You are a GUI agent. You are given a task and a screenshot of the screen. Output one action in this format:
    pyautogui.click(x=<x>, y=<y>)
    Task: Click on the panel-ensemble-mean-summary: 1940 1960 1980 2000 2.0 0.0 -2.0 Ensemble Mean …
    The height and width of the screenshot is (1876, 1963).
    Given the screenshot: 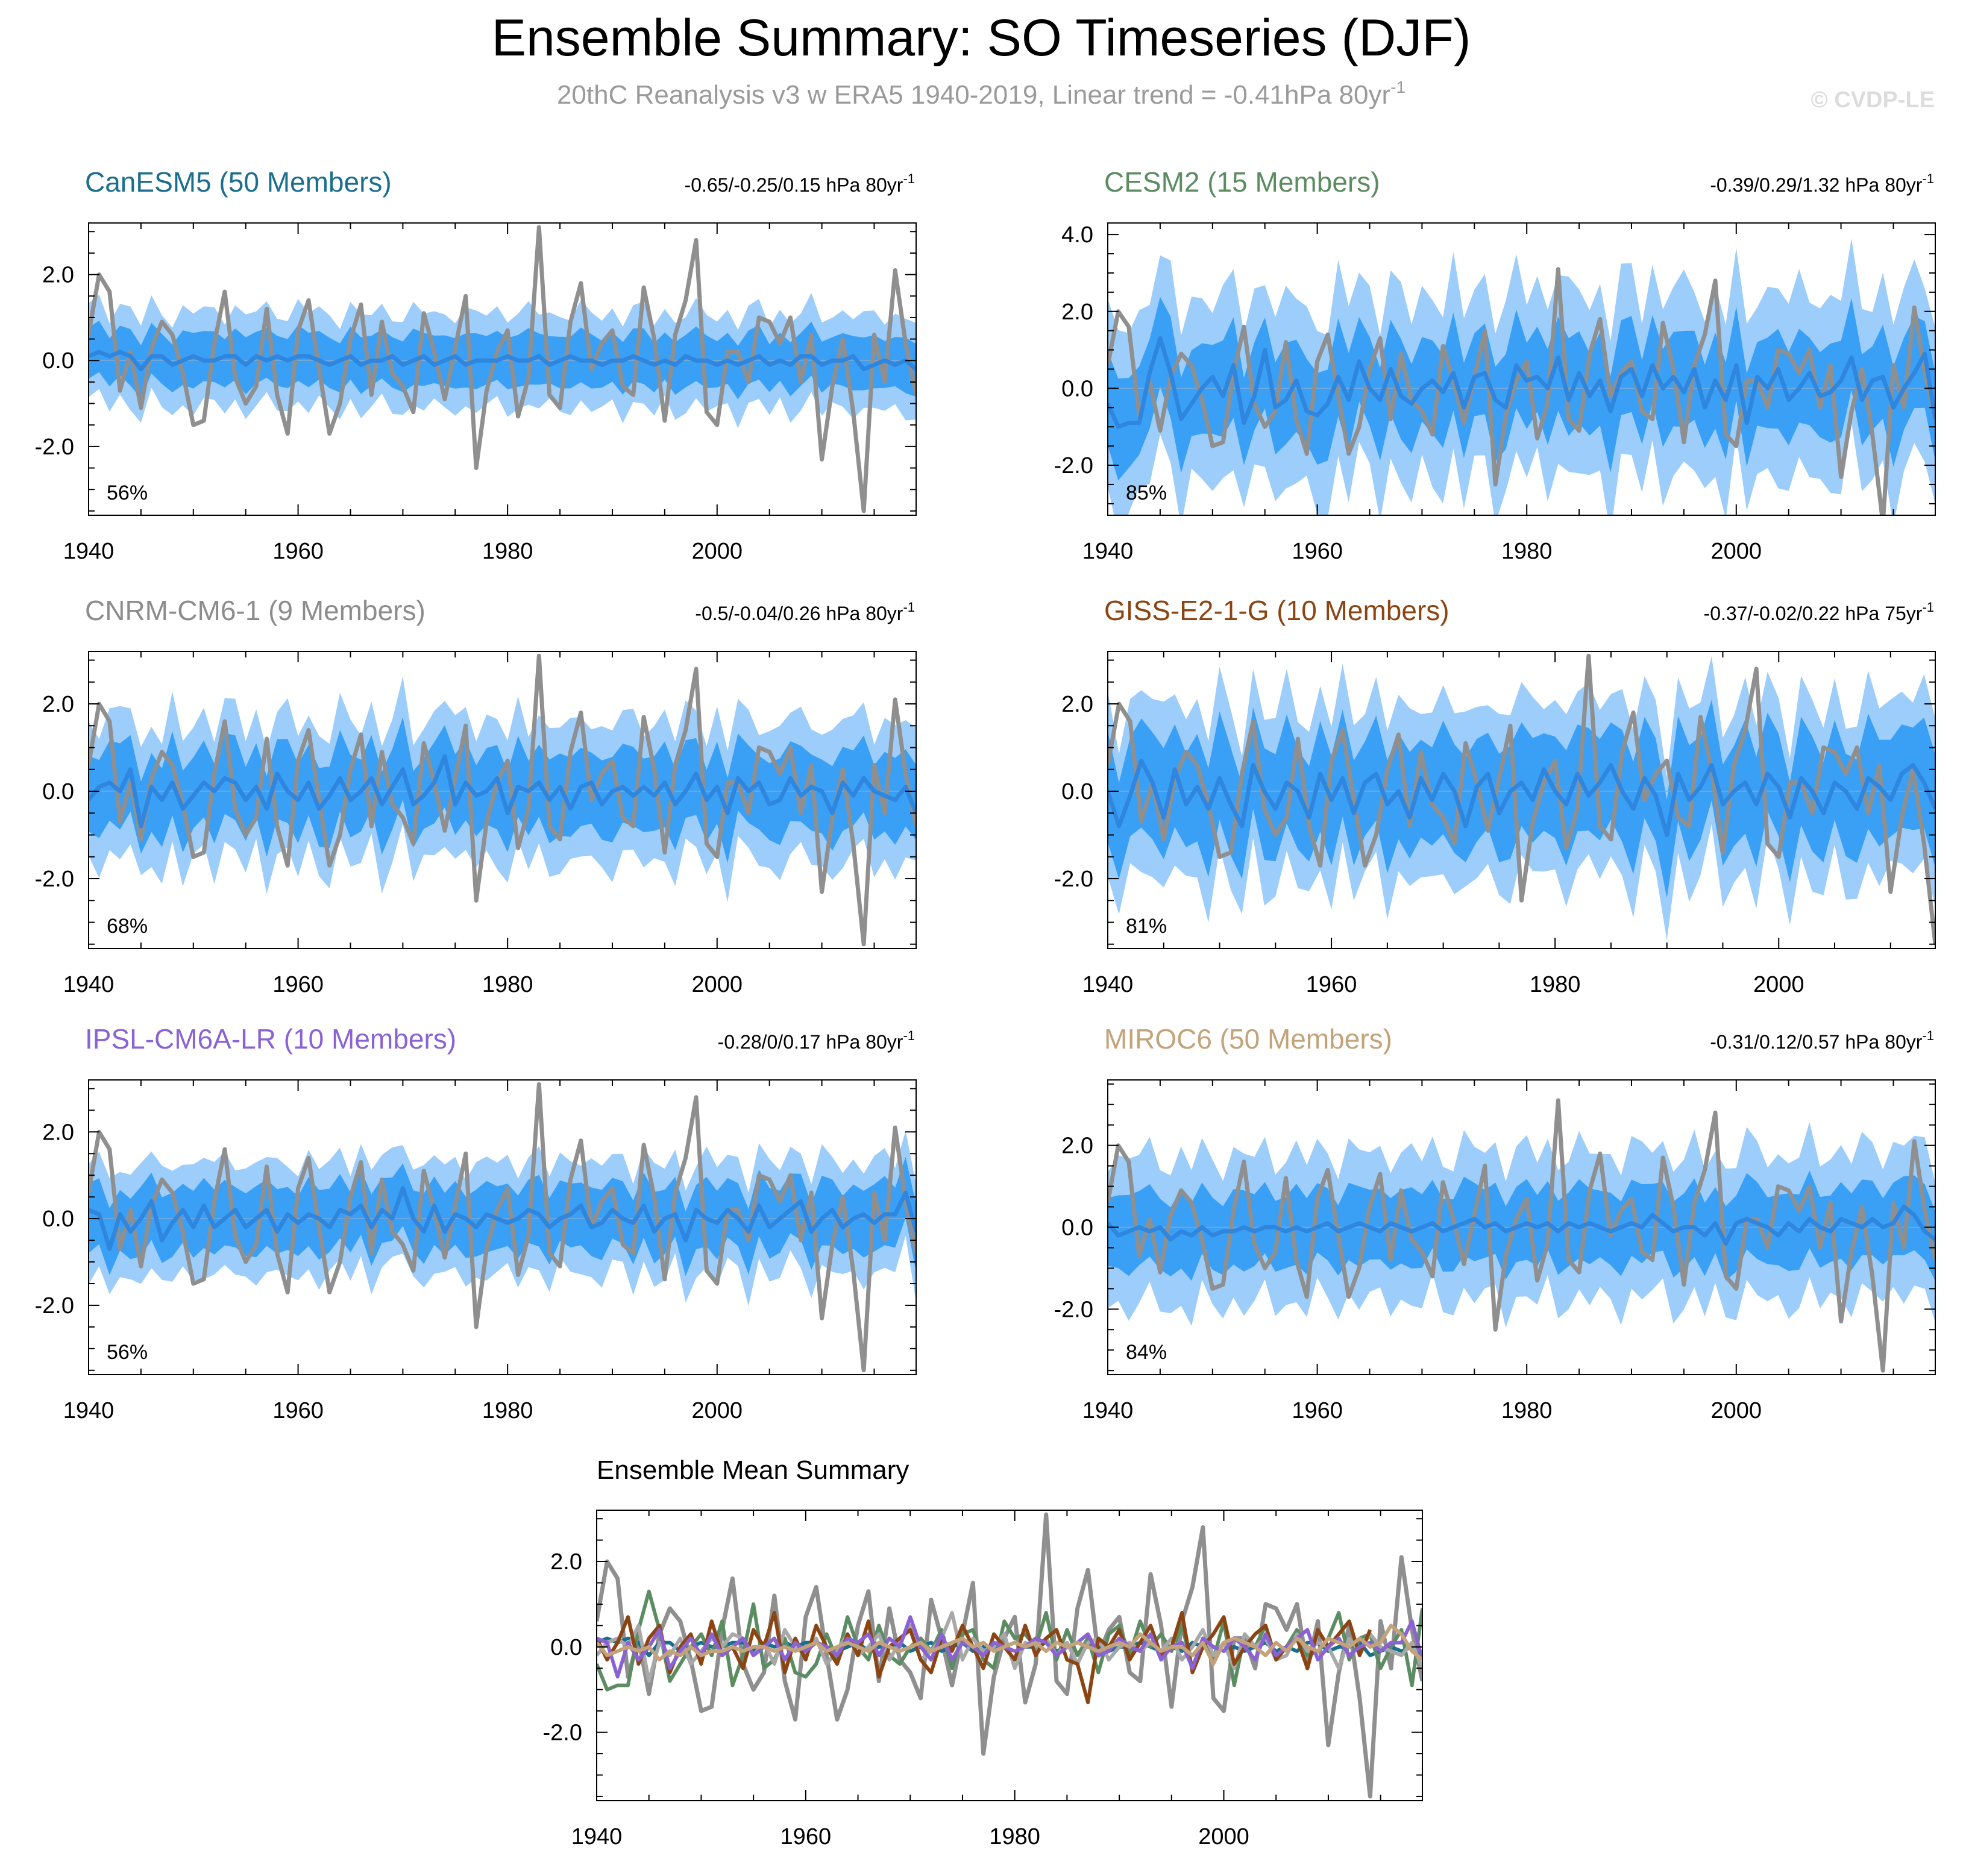 What is the action you would take?
    pyautogui.click(x=983, y=1652)
    